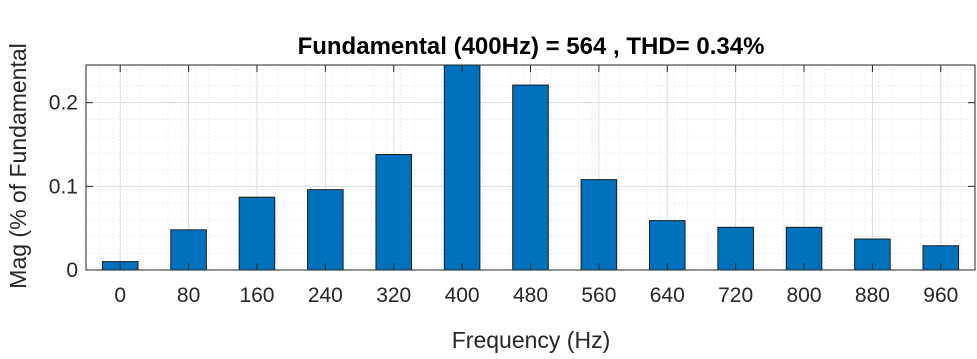 The height and width of the screenshot is (359, 977). What do you see at coordinates (598, 295) in the screenshot?
I see `x-tick-label: 560` at bounding box center [598, 295].